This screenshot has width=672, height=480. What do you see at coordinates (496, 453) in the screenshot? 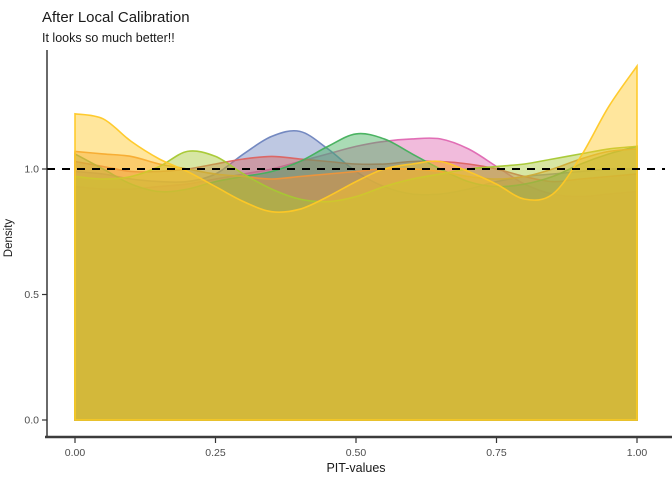
I see `x-tick-label: 0.75` at bounding box center [496, 453].